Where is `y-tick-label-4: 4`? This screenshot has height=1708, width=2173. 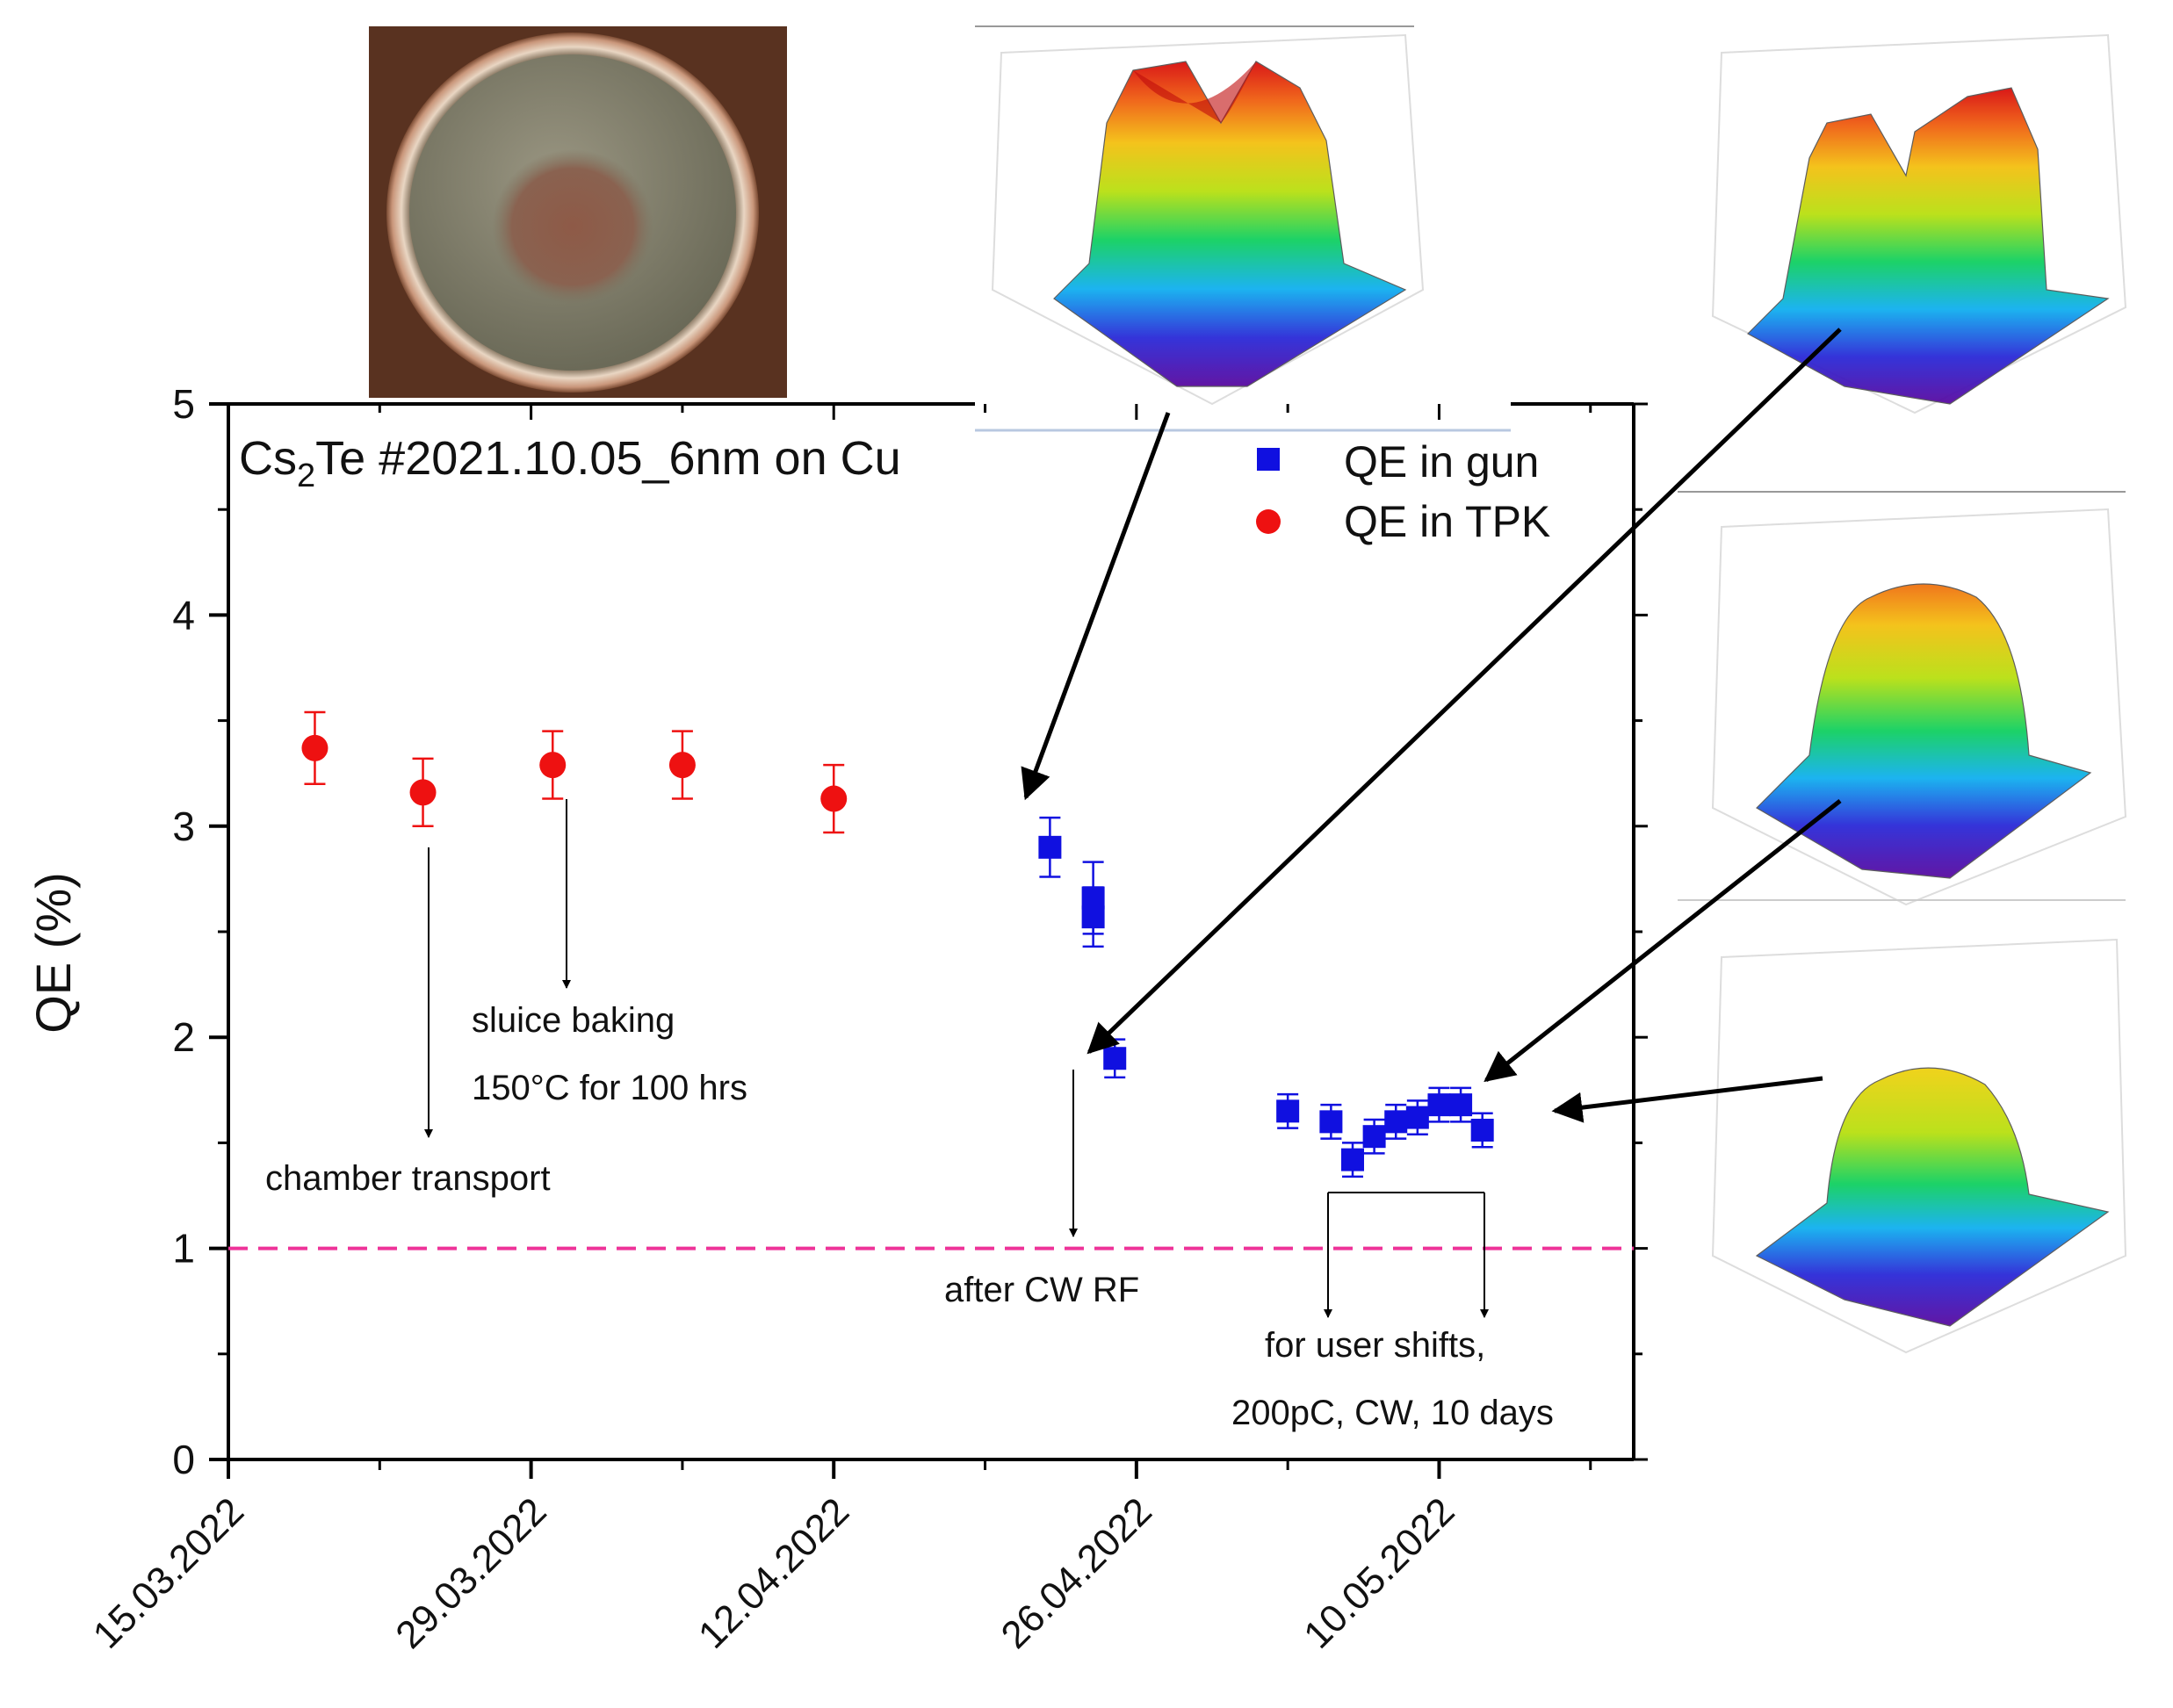
y-tick-label-4: 4 is located at coordinates (183, 615).